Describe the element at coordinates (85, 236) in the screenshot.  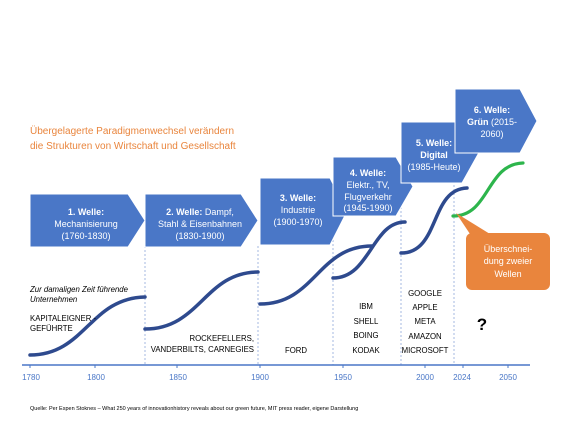
I see `wave-1-period: (1760-1830)` at that location.